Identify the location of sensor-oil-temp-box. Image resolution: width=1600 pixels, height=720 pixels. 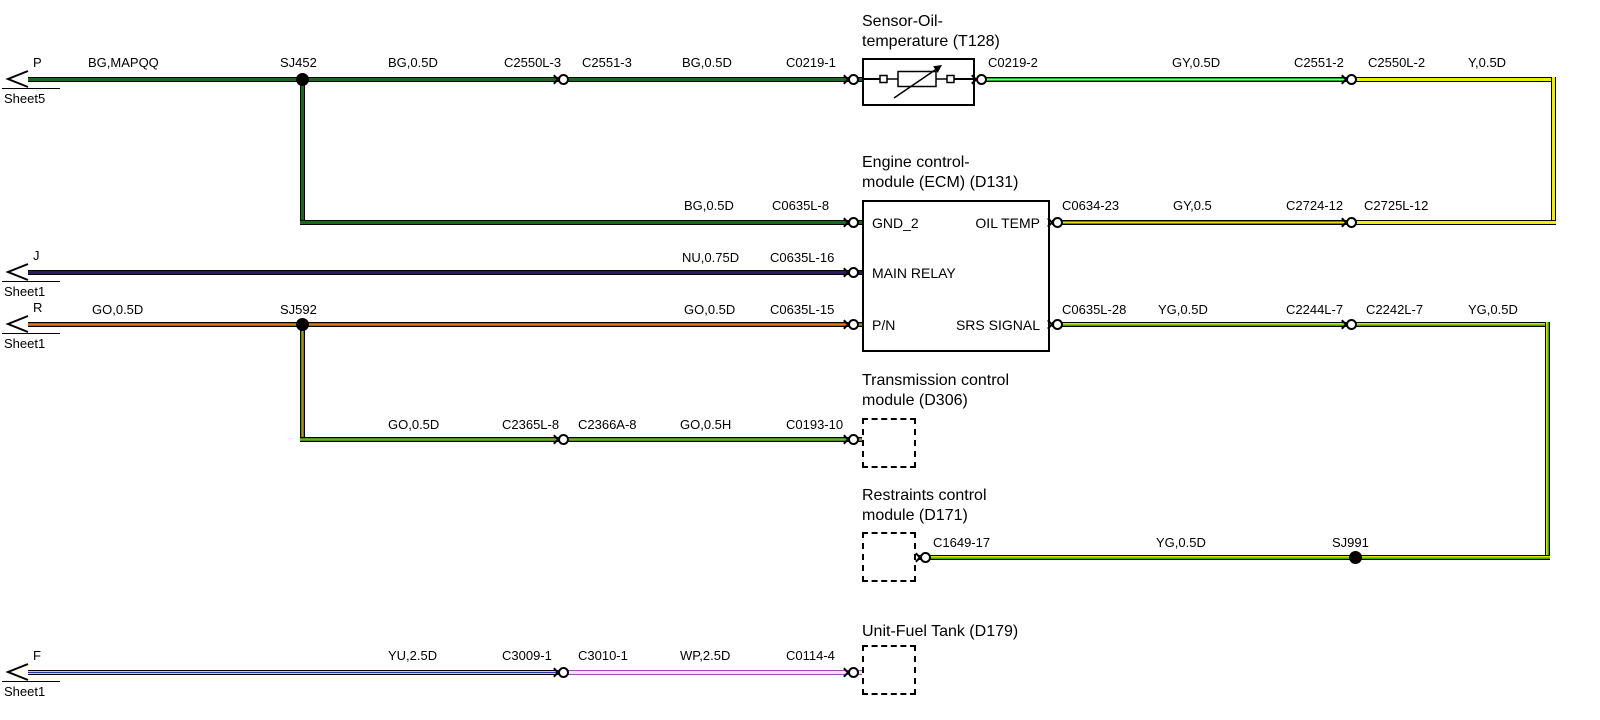
(918, 82).